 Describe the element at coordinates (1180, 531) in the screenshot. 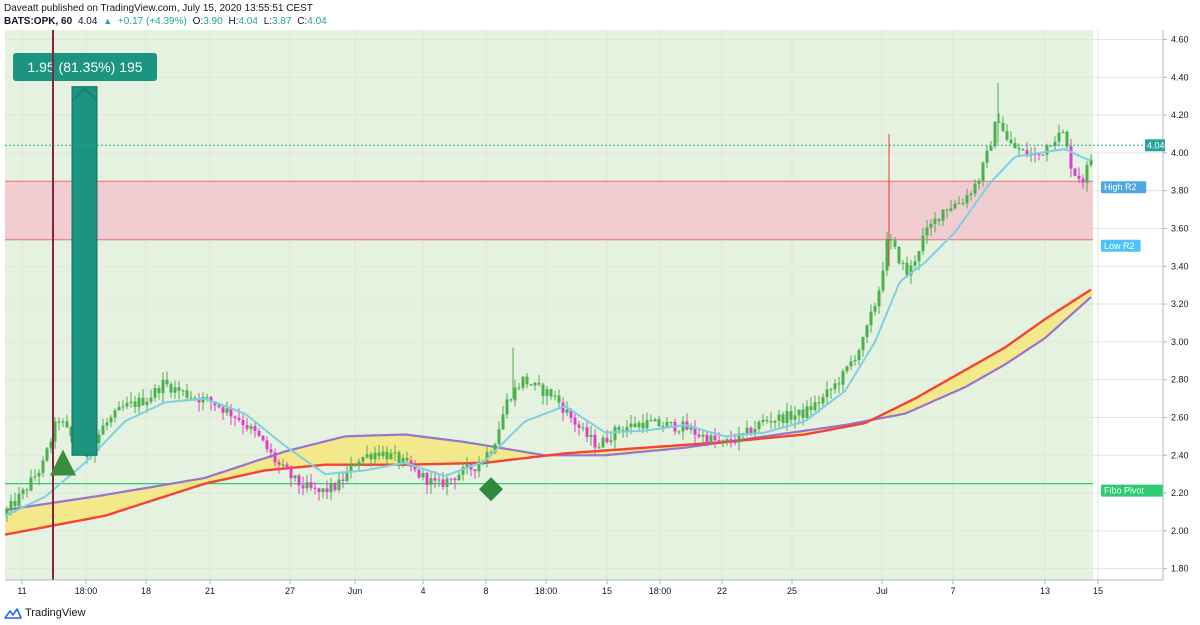

I see `price-tick-label: 2.00` at that location.